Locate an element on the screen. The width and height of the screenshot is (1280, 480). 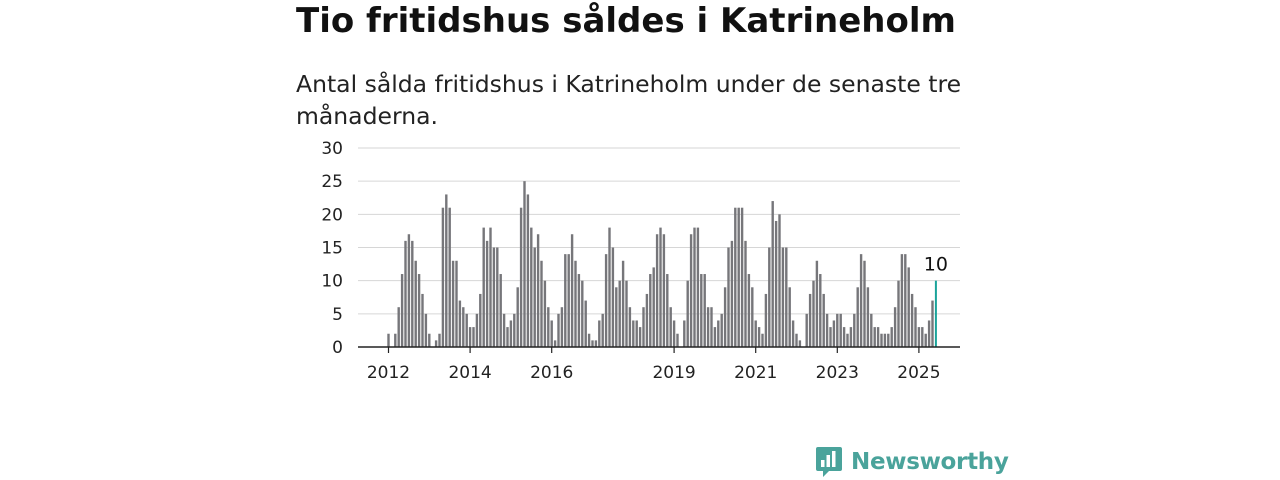
y-tick-label: 10 is located at coordinates (332, 282).